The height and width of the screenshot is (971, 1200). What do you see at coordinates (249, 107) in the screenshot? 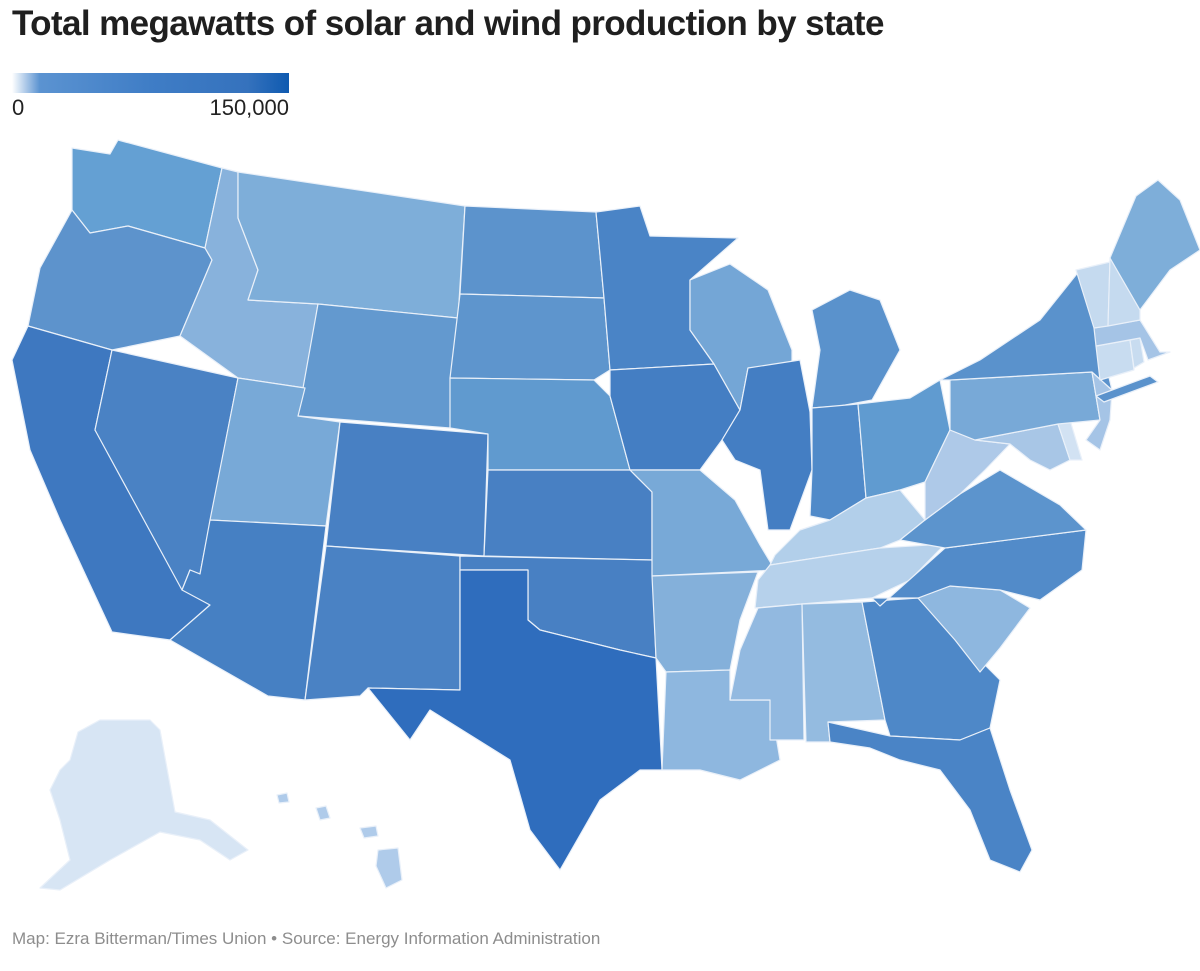
I see `legend-max-label: 150,000` at bounding box center [249, 107].